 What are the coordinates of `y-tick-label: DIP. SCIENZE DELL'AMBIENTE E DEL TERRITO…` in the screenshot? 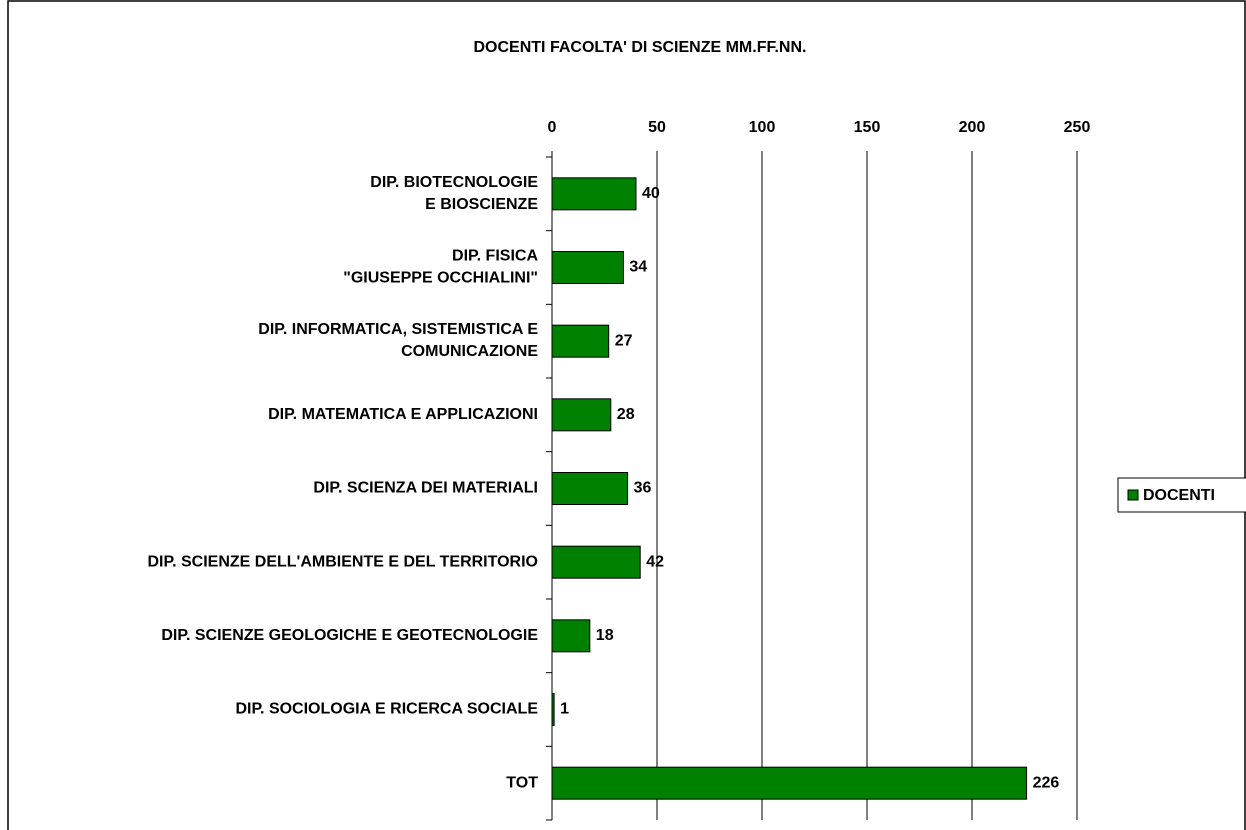 It's located at (342, 561).